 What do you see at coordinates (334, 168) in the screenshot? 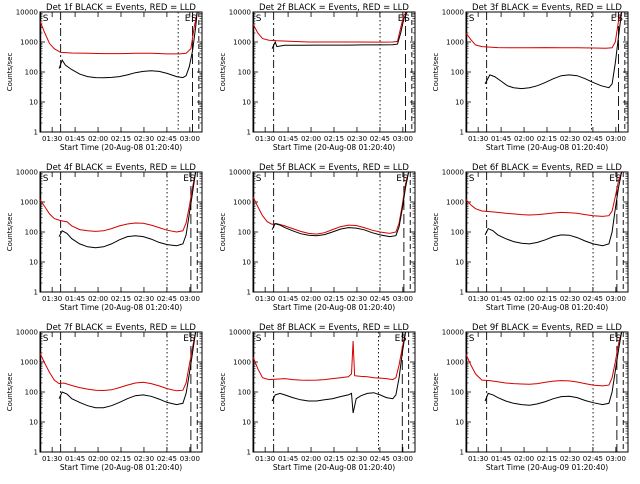
I see `chart-title: Det 5f BLACK = Events, RED = LLD` at bounding box center [334, 168].